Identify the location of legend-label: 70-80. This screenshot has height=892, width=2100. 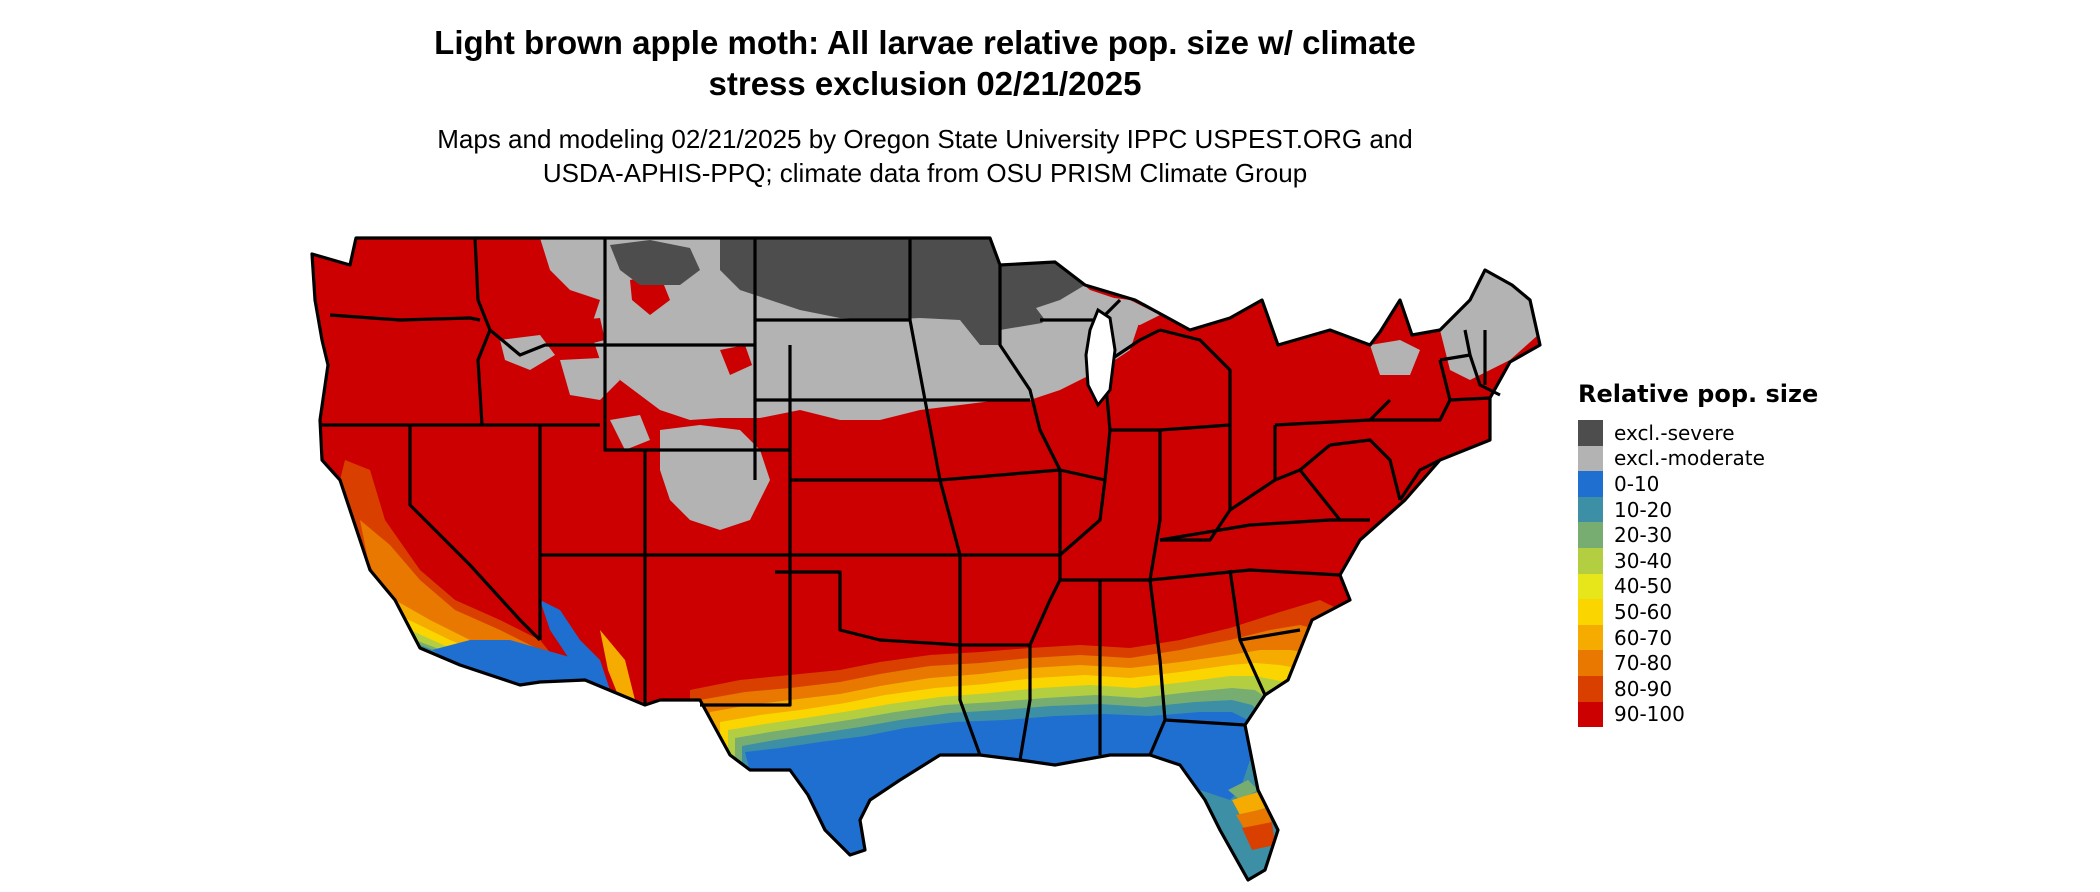
(1643, 663).